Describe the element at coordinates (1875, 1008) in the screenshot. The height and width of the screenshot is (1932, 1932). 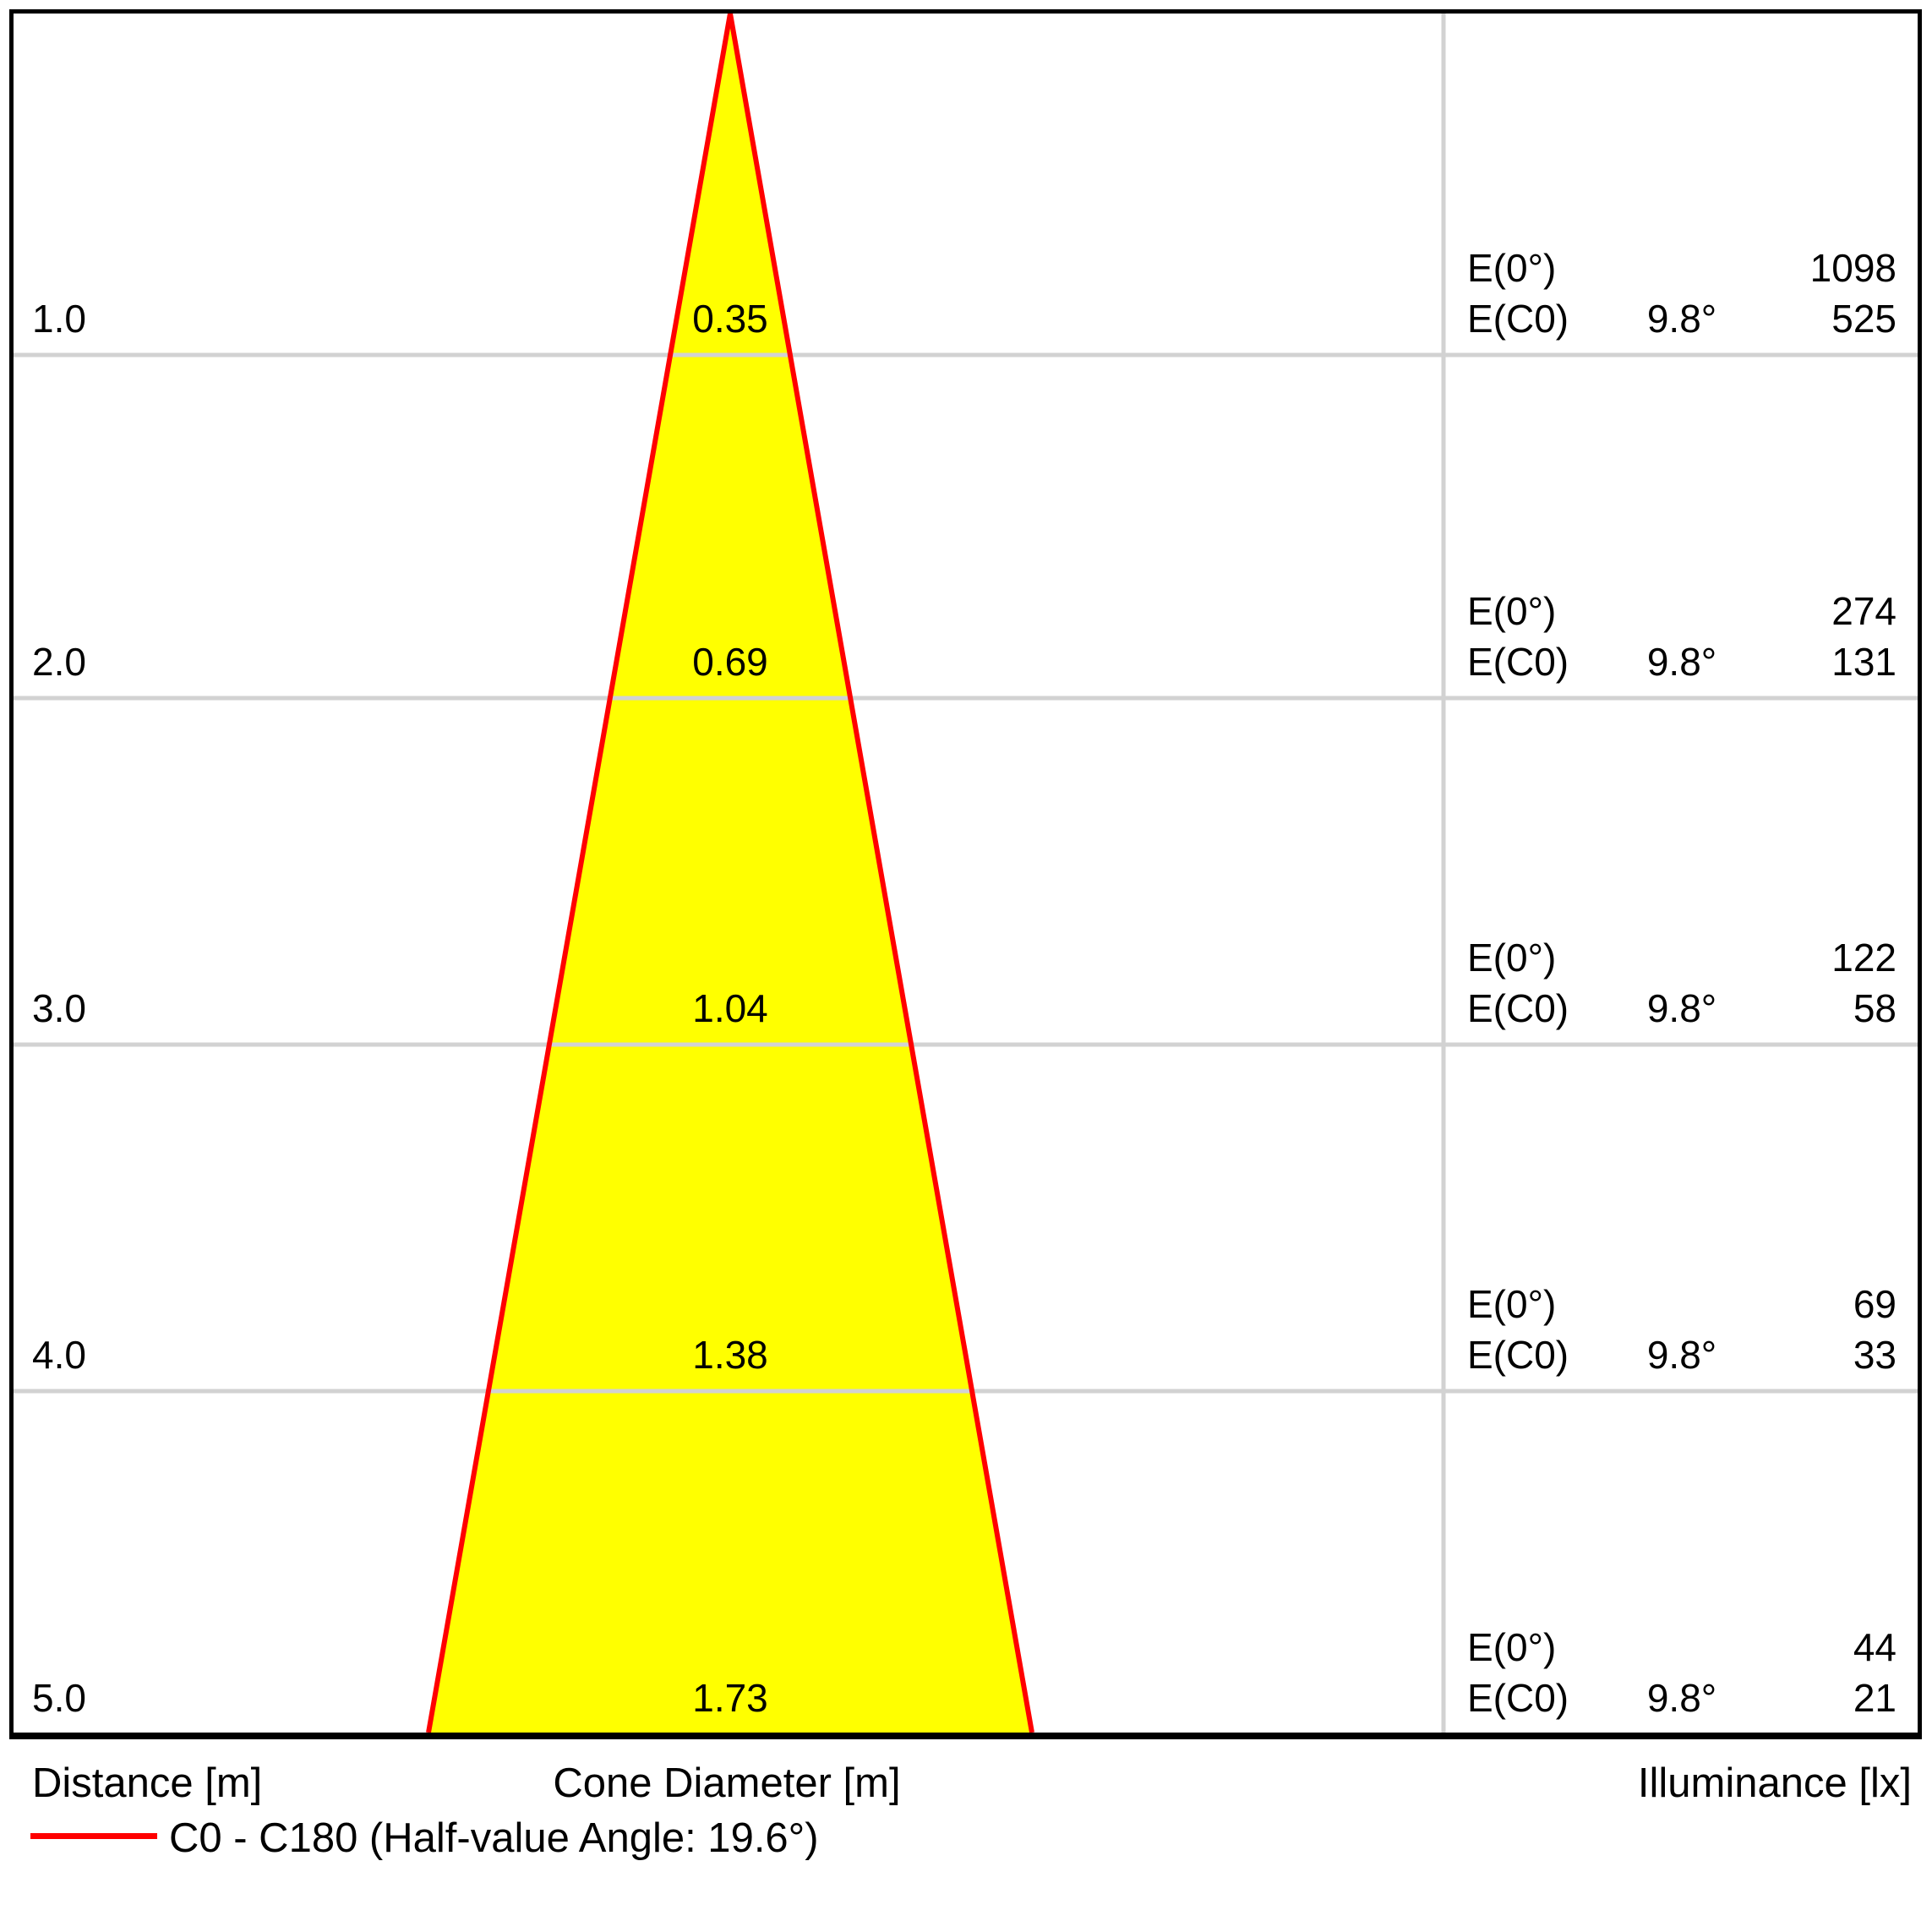
I see `ec0-value: 58` at that location.